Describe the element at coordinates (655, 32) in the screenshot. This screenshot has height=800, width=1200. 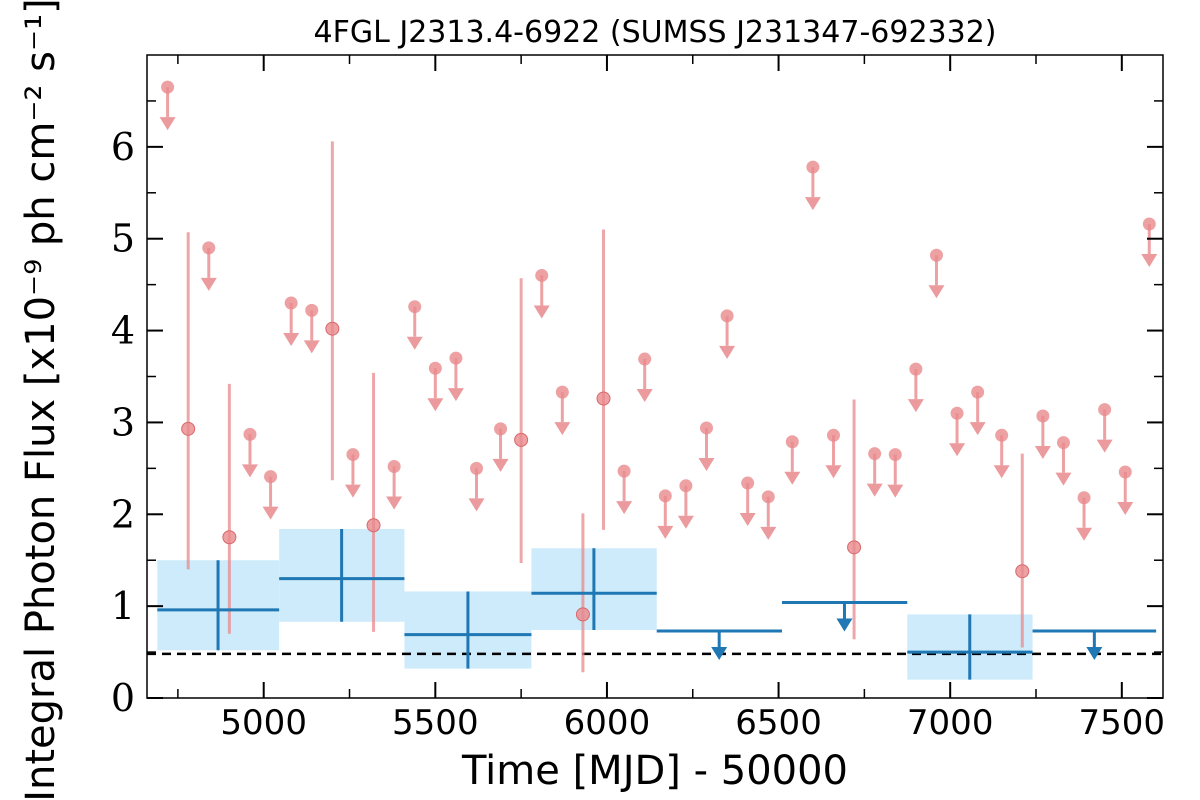
I see `chart-title: 4FGL J2313.4-6922 (SUMSS J231347-692332)` at that location.